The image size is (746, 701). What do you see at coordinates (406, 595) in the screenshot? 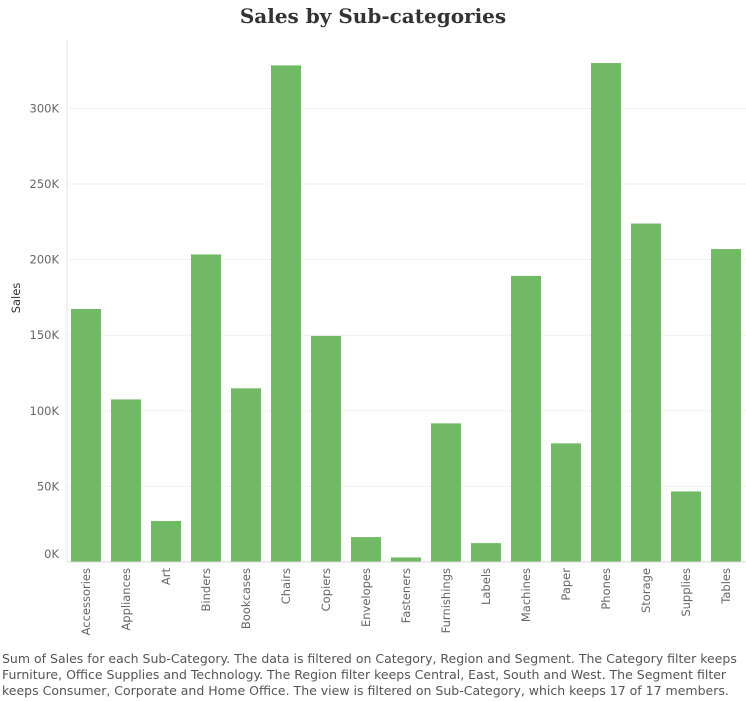
I see `x-tick-label: Fasteners` at bounding box center [406, 595].